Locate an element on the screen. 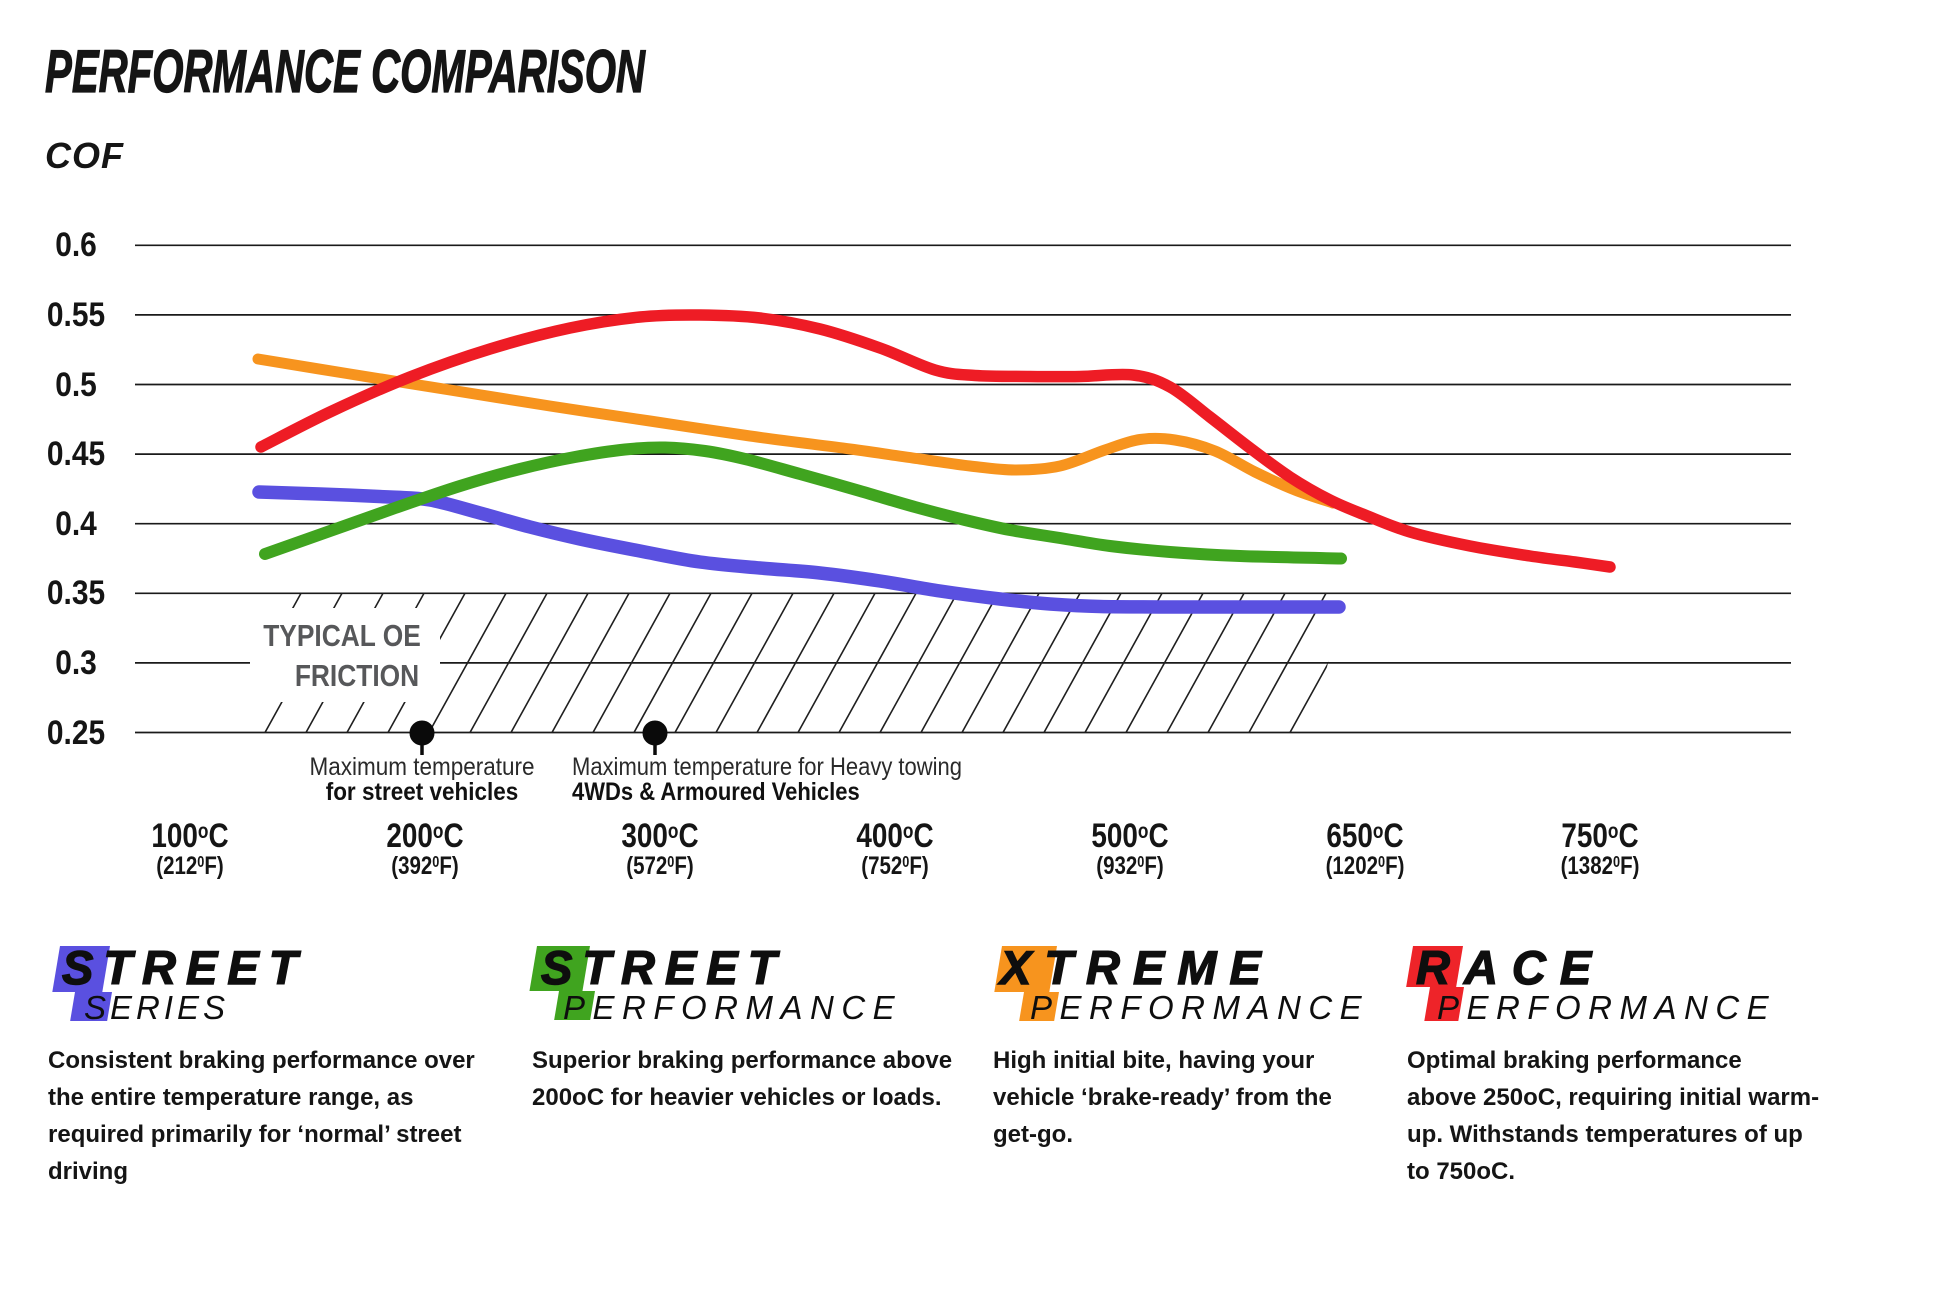 The width and height of the screenshot is (1946, 1310). svg-text: TYPICAL OE is located at coordinates (342, 636).